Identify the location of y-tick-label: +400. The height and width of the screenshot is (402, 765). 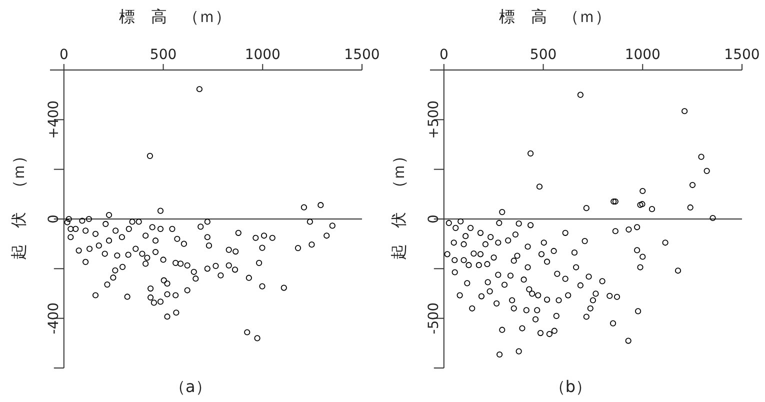
(54, 119).